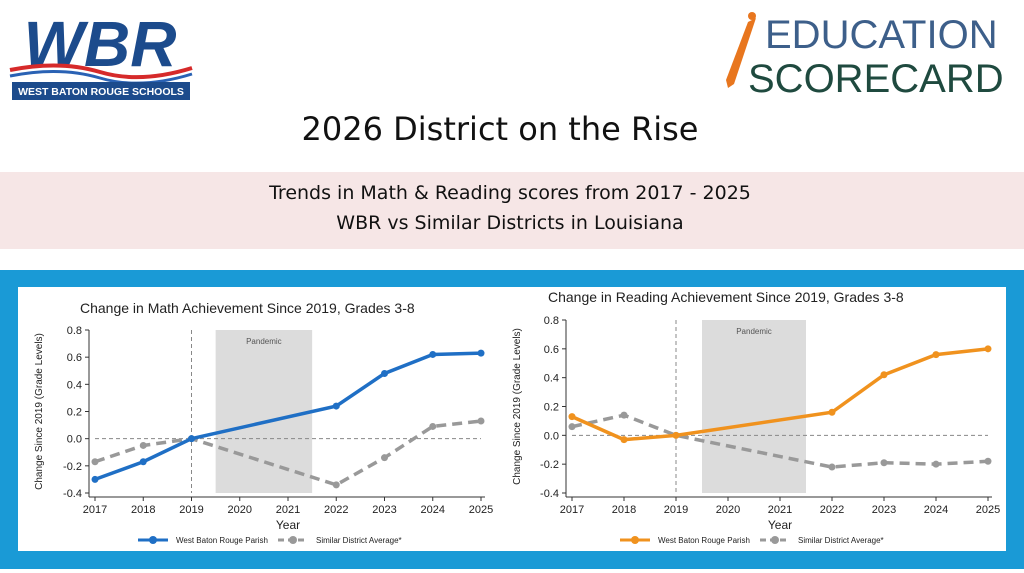 The width and height of the screenshot is (1024, 573). What do you see at coordinates (876, 79) in the screenshot?
I see `logo-line2: SCORECARD` at bounding box center [876, 79].